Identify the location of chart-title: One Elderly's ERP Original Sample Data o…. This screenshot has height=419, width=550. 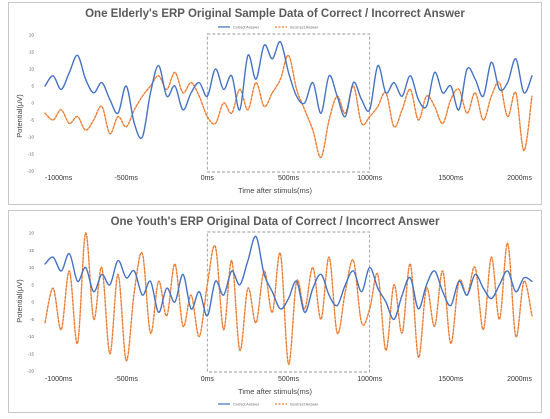
(275, 14).